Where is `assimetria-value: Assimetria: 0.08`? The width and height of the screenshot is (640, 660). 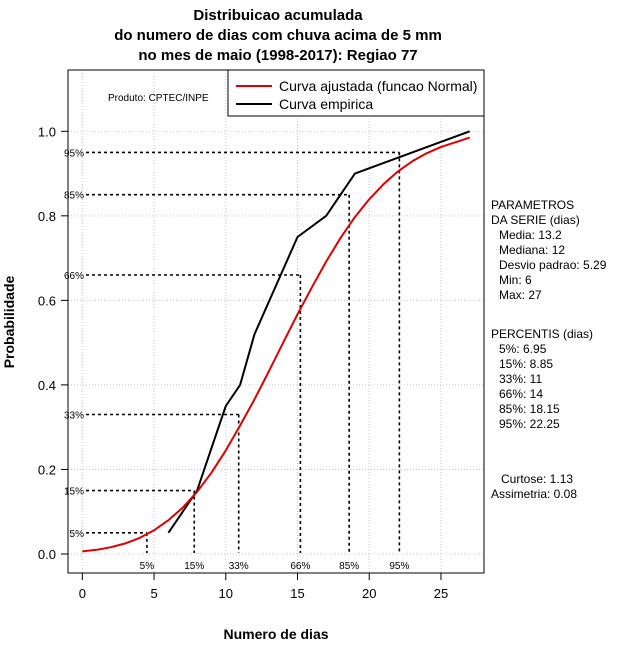 assimetria-value: Assimetria: 0.08 is located at coordinates (534, 494).